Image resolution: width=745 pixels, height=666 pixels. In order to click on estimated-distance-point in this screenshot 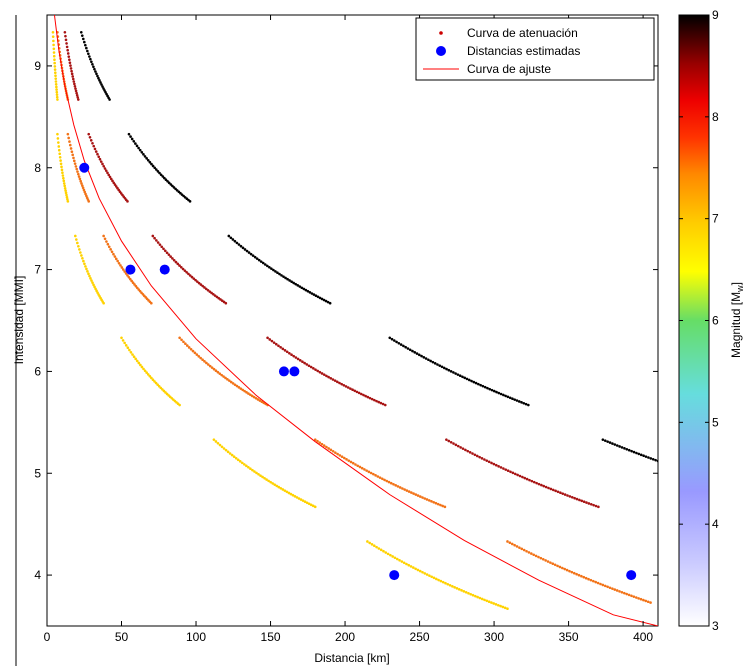, I will do `click(164, 269)`.